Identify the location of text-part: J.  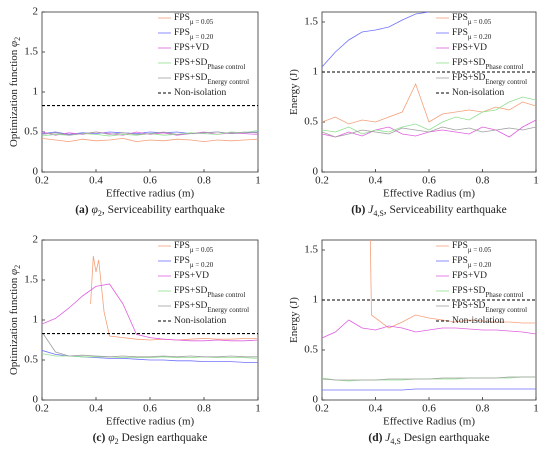
(386, 438).